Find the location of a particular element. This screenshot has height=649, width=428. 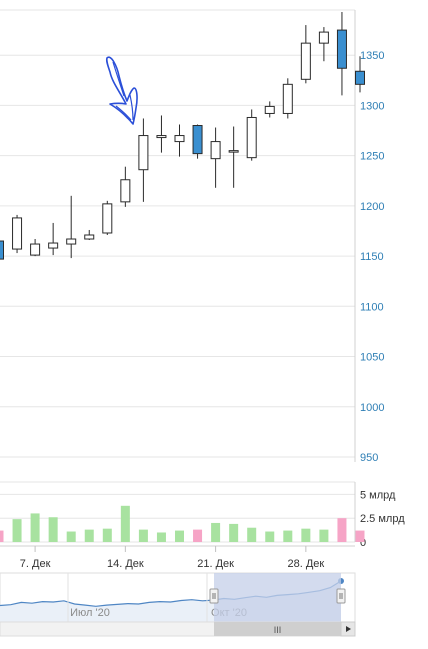

price-tick-label: 1150 is located at coordinates (372, 257).